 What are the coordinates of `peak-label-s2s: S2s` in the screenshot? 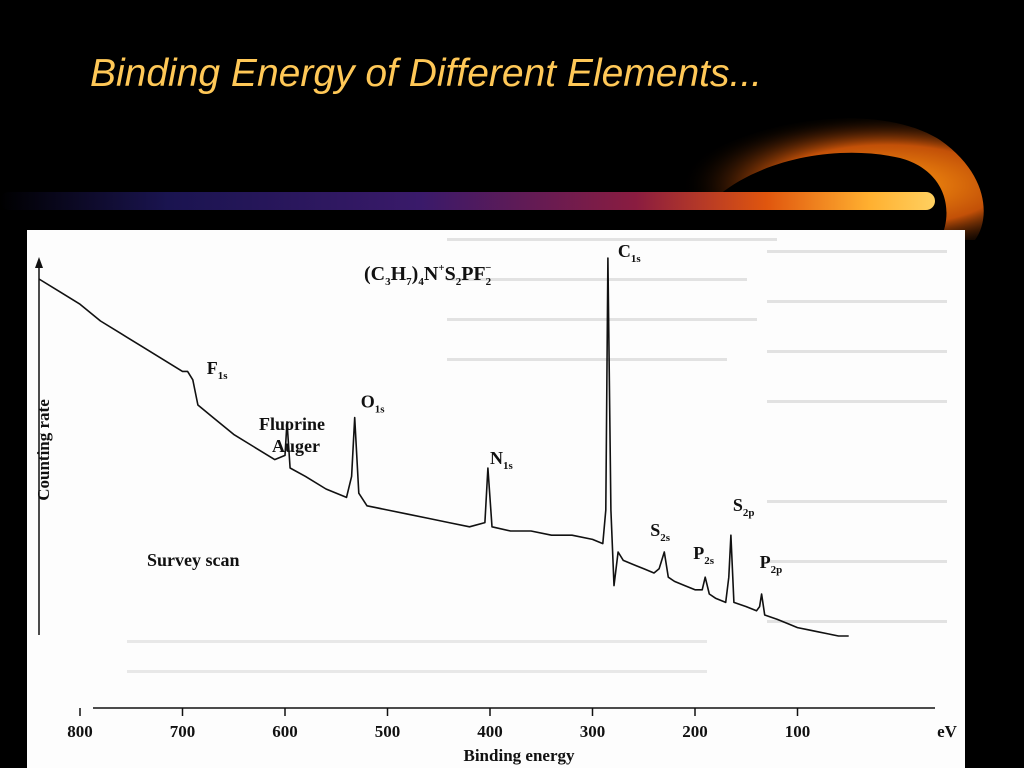 It's located at (660, 532).